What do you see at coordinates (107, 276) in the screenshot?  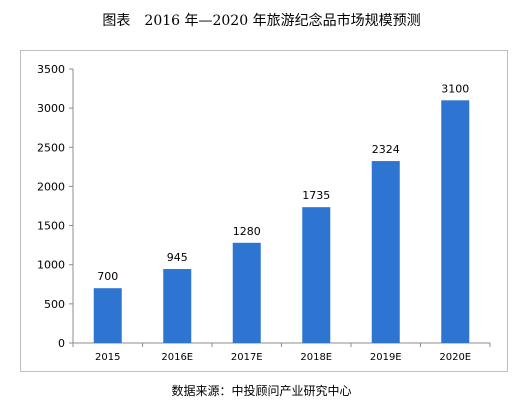 I see `data-label: 700` at bounding box center [107, 276].